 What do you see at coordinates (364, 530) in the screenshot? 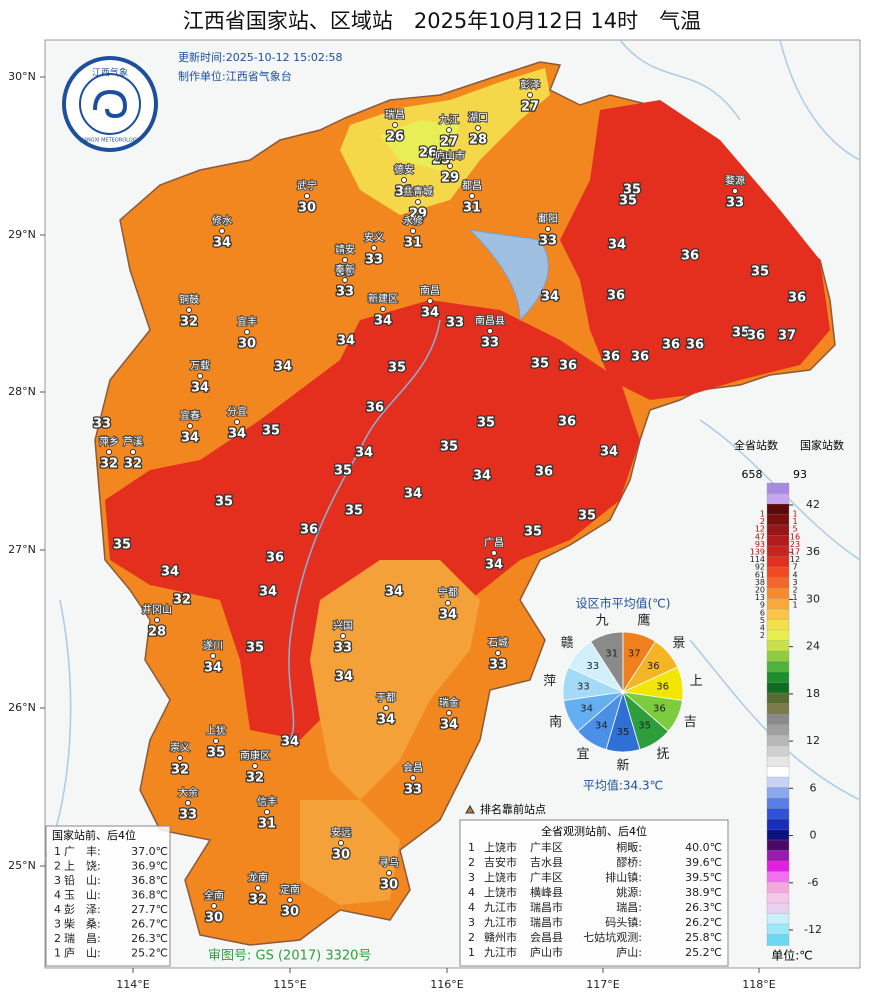
I see `river` at bounding box center [364, 530].